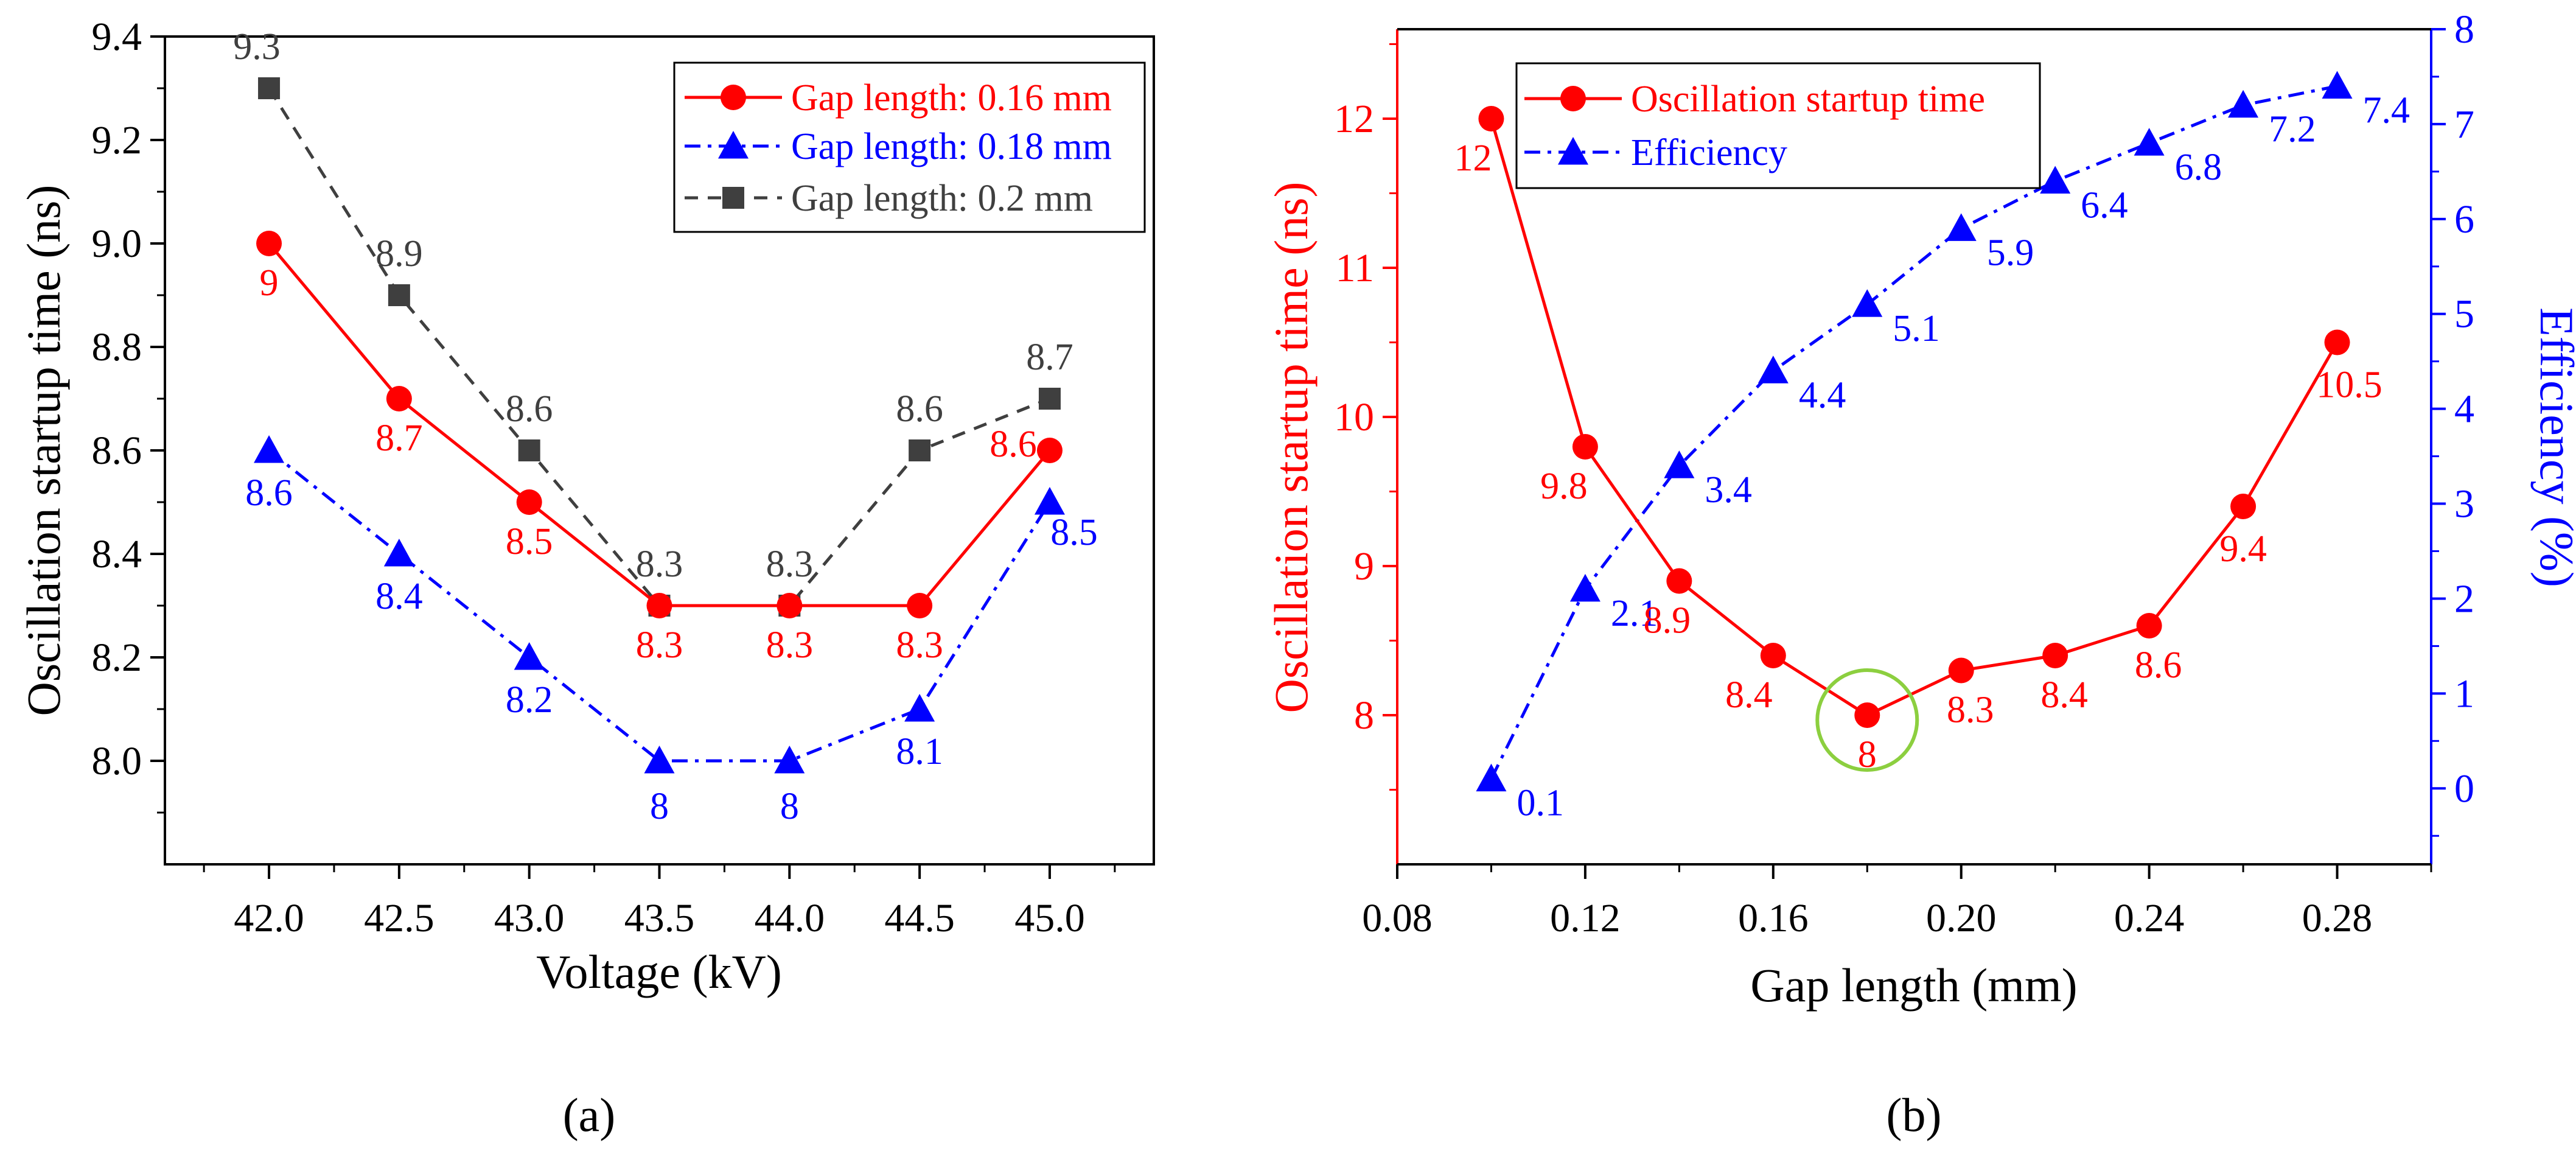  I want to click on y2-tick-label: 7, so click(2464, 124).